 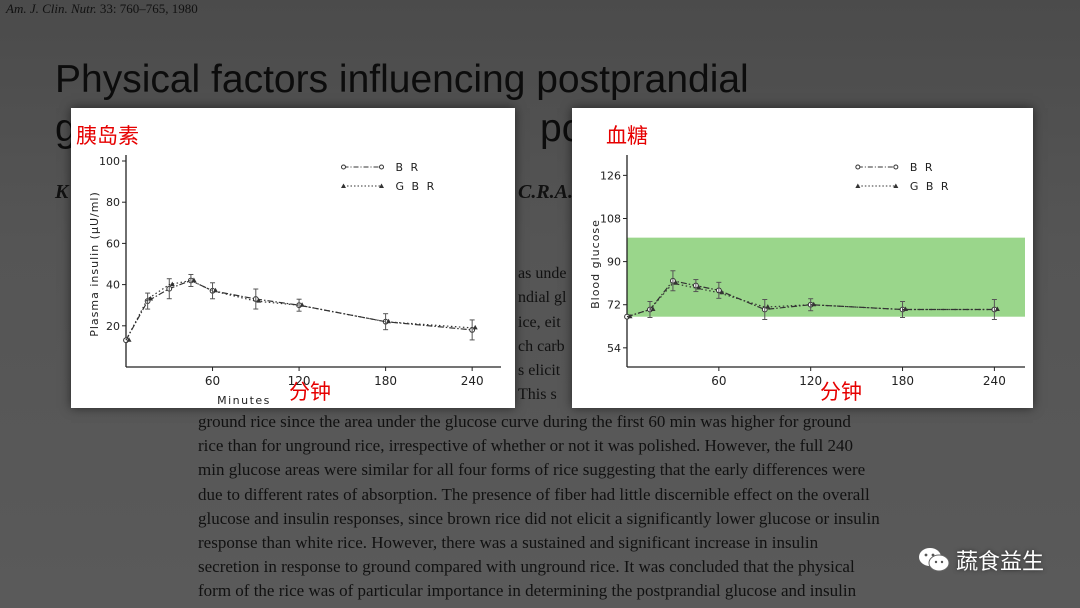 I want to click on glucose-chart-label: 血糖, so click(x=627, y=136).